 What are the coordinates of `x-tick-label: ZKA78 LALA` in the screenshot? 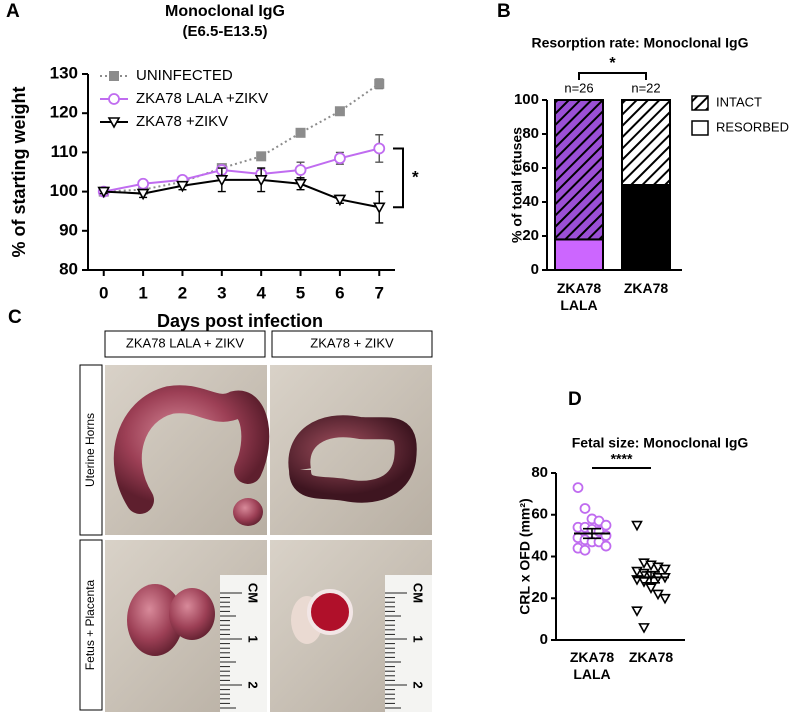 It's located at (592, 665).